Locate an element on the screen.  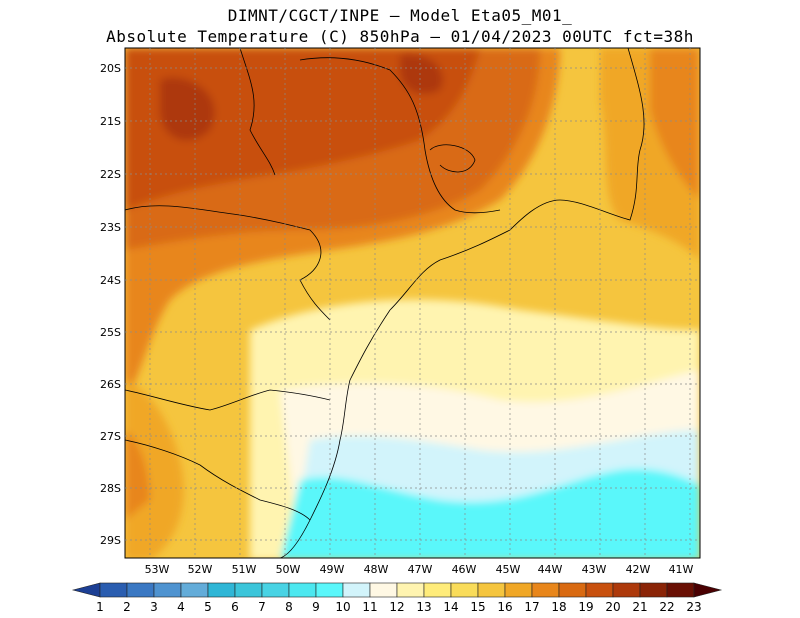
lon-label: 46W is located at coordinates (464, 569).